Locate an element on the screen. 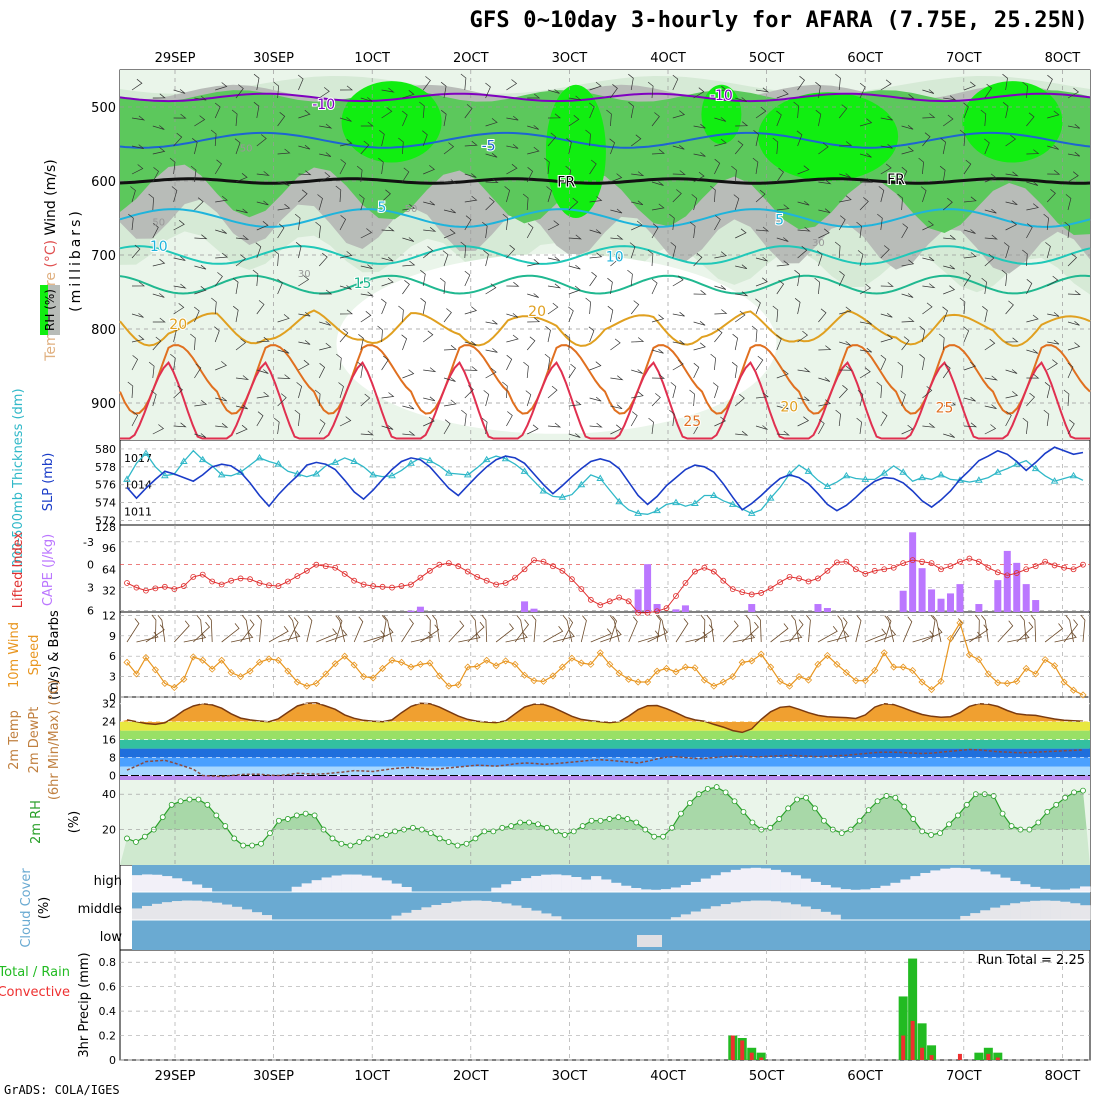 The image size is (1100, 1100). contour-label: 25 is located at coordinates (945, 408).